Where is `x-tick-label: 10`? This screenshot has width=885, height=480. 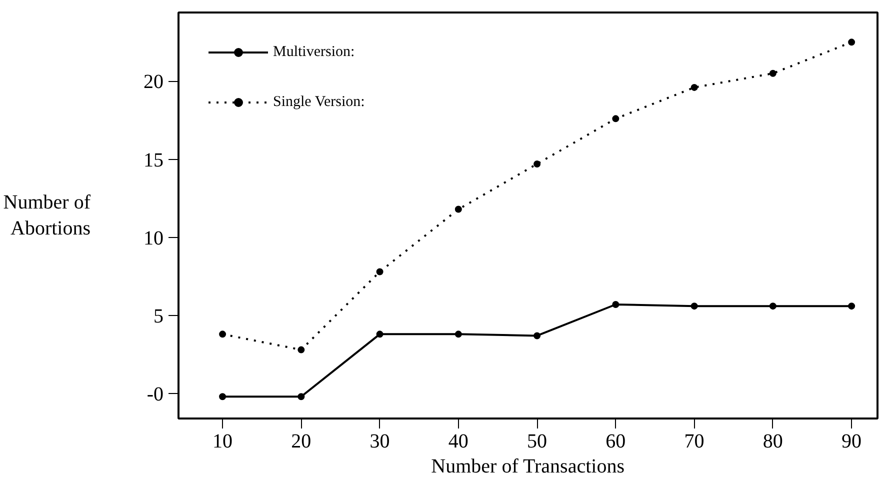 x-tick-label: 10 is located at coordinates (222, 441).